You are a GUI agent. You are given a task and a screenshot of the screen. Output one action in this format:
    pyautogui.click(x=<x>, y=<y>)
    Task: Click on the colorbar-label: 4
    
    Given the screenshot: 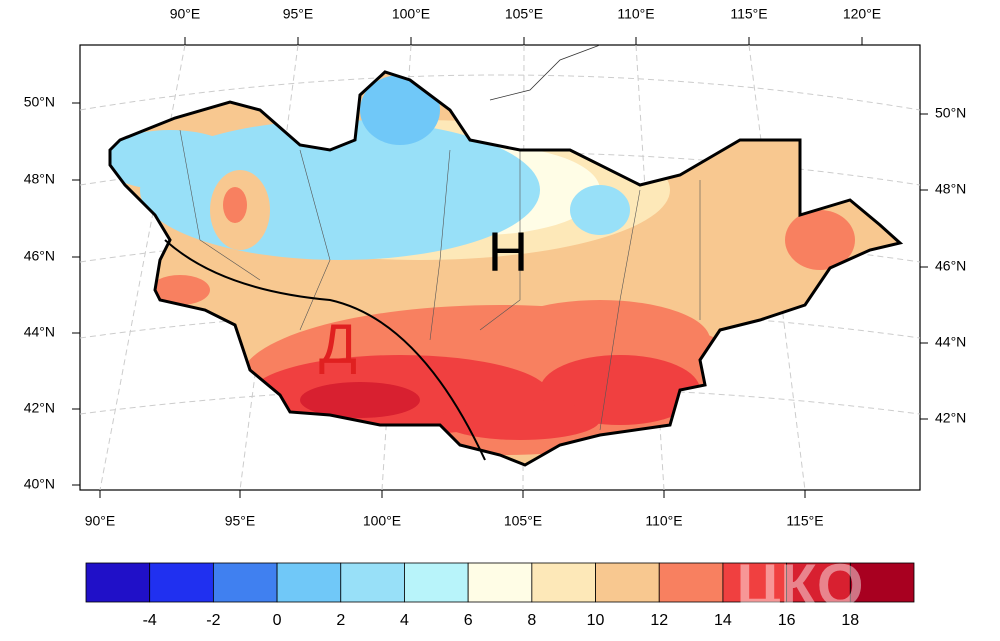 What is the action you would take?
    pyautogui.click(x=404, y=620)
    